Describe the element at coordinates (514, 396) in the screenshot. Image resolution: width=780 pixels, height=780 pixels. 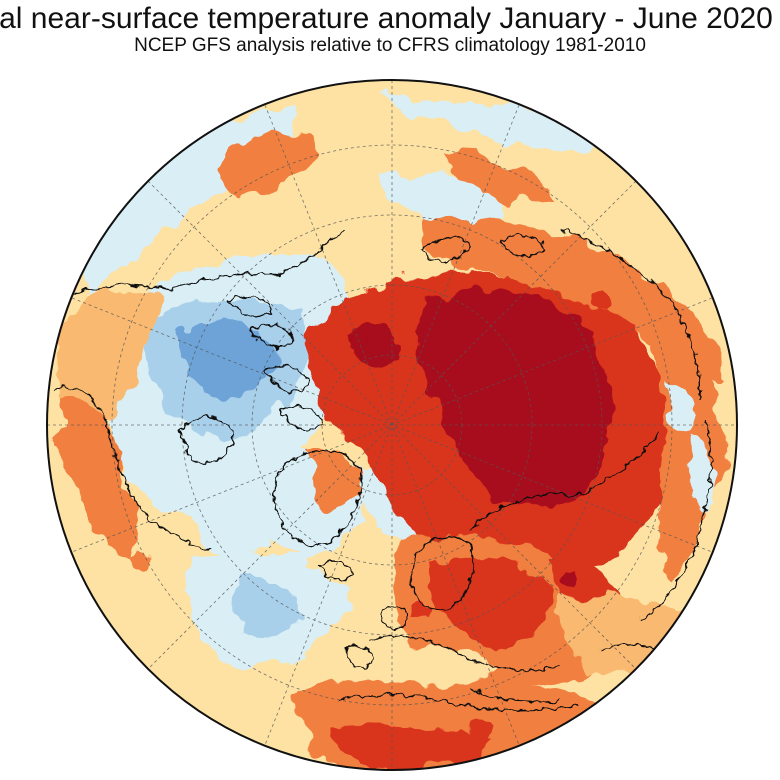
I see `anomaly-siberia-strong-warm` at that location.